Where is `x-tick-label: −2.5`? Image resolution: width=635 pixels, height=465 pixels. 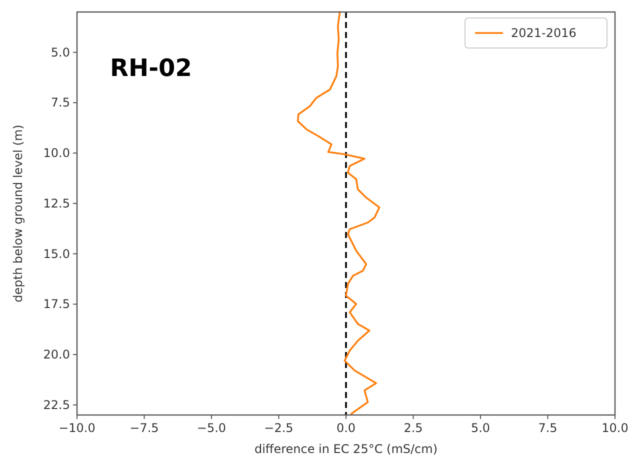 x-tick-label: −2.5 is located at coordinates (279, 428).